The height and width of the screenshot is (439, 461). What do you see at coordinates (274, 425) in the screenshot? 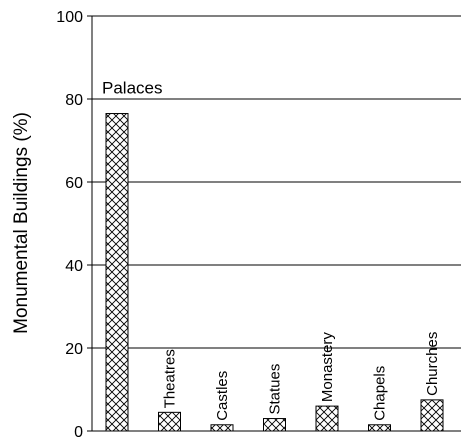
I see `bar-statues` at bounding box center [274, 425].